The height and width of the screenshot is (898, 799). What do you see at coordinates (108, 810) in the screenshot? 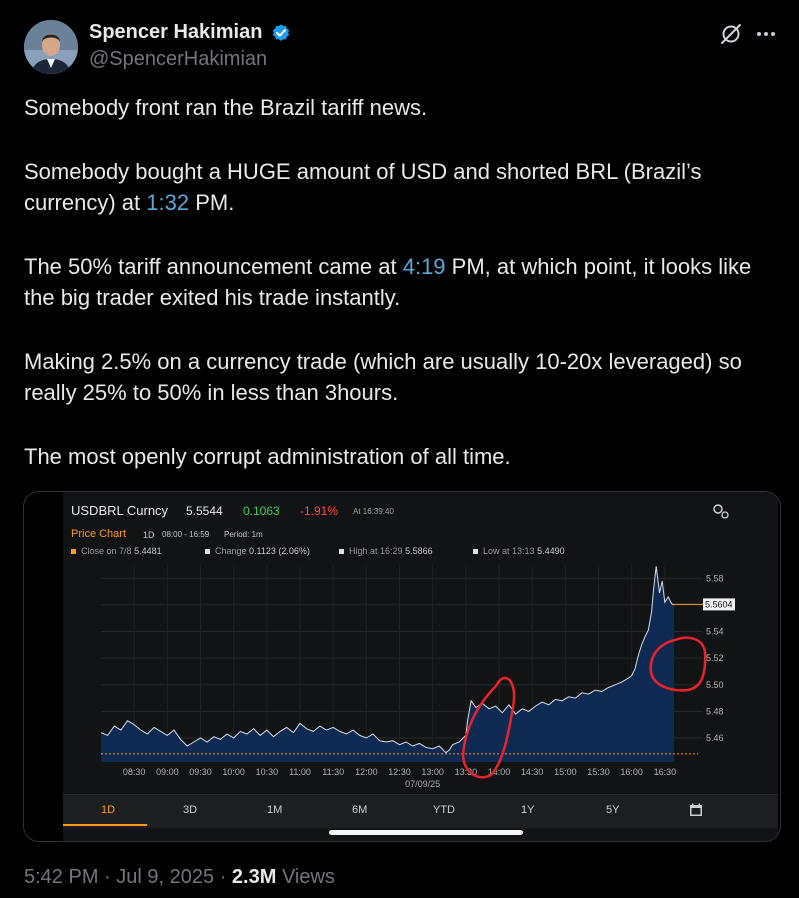
I see `tab-1d: 1D` at bounding box center [108, 810].